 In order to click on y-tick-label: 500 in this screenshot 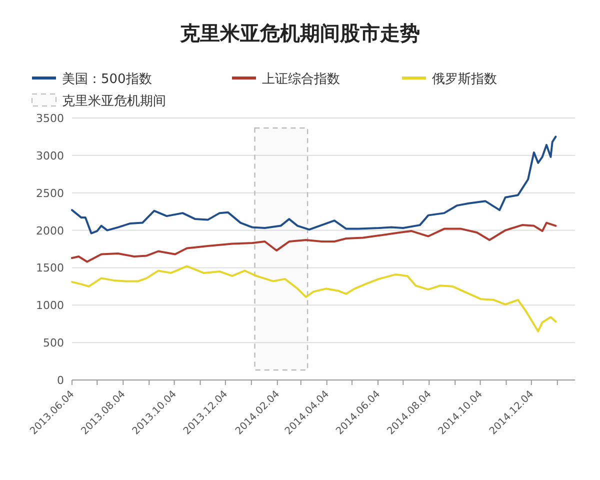, I will do `click(53, 343)`.